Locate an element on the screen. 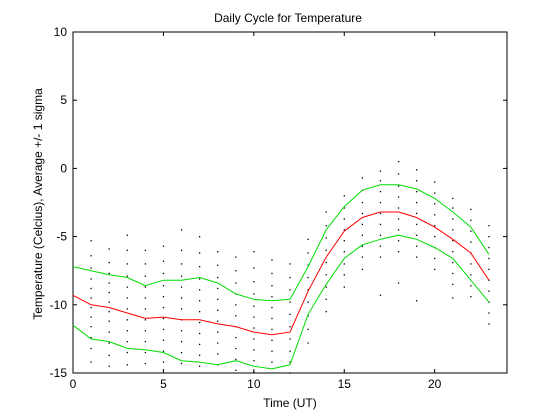 This screenshot has height=420, width=560. y-tick-label: -10 is located at coordinates (59, 305).